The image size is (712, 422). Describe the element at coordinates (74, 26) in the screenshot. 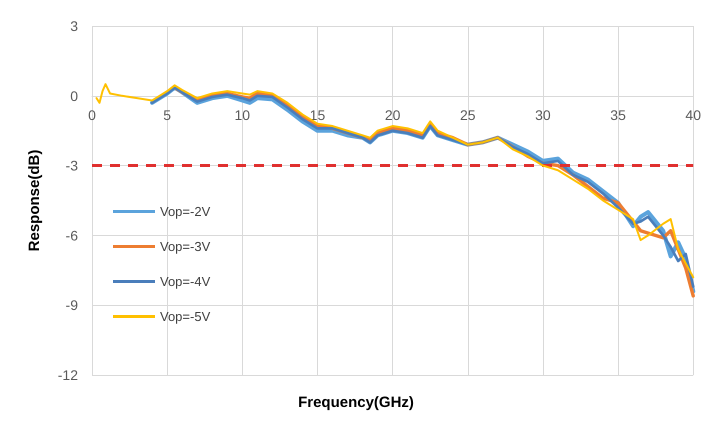

I see `y-tick-label: 3` at that location.